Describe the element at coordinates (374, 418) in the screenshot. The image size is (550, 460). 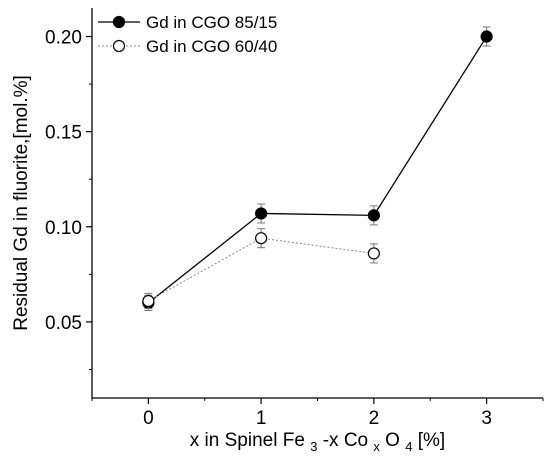
I see `x-tick-label: 2` at that location.